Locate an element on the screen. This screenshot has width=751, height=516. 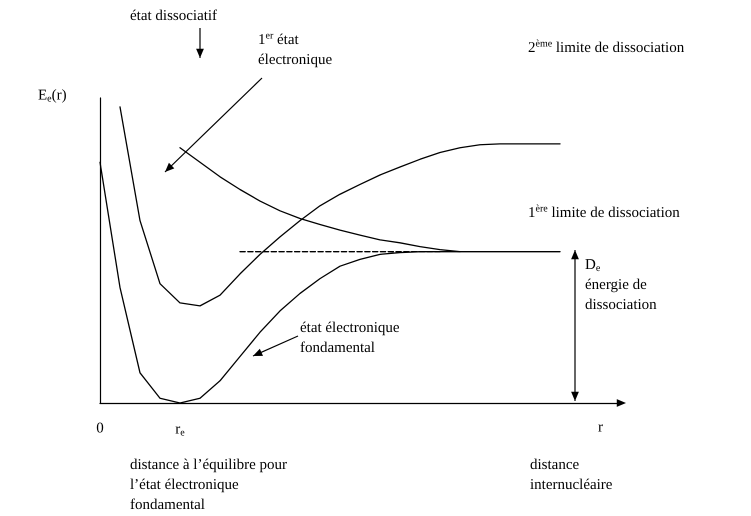
x-tick-label: 0 is located at coordinates (100, 428).